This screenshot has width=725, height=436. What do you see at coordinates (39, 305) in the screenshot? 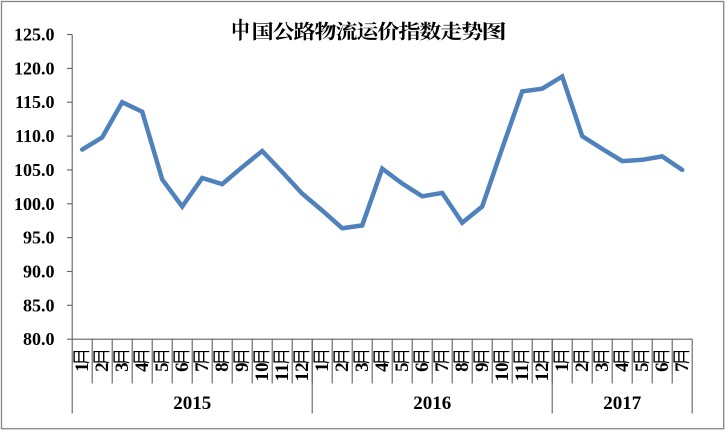
I see `svg-text: 85.0` at bounding box center [39, 305].